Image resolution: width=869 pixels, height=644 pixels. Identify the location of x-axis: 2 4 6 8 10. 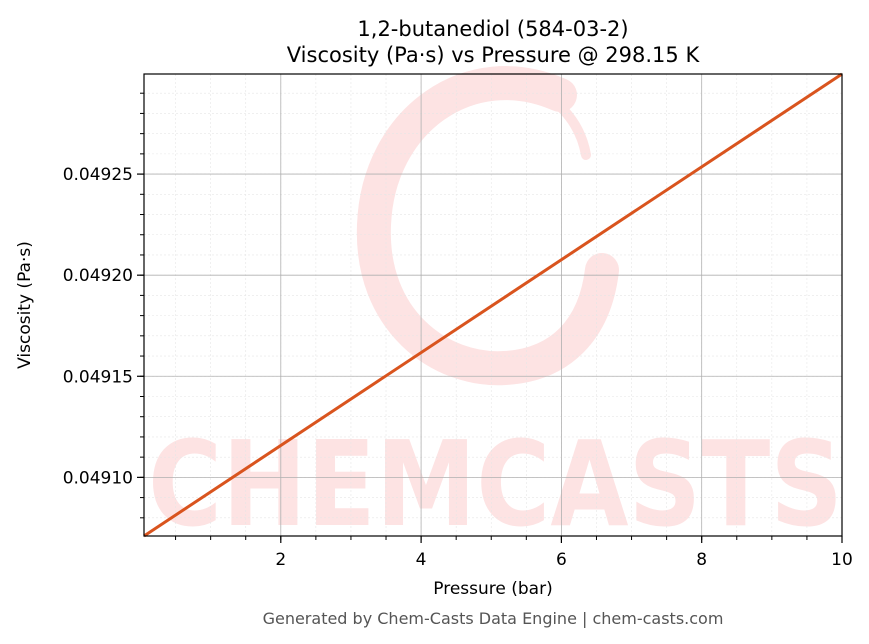
(514, 553).